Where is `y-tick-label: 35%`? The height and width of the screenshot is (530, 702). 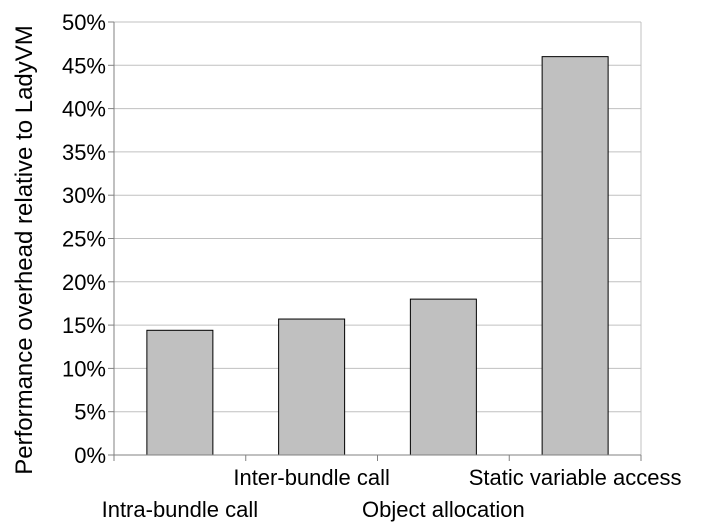 y-tick-label: 35% is located at coordinates (84, 152).